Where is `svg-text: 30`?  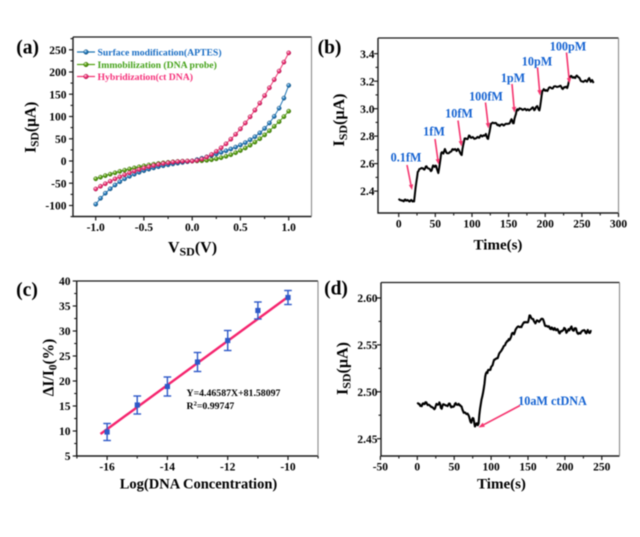 svg-text: 30 is located at coordinates (65, 332).